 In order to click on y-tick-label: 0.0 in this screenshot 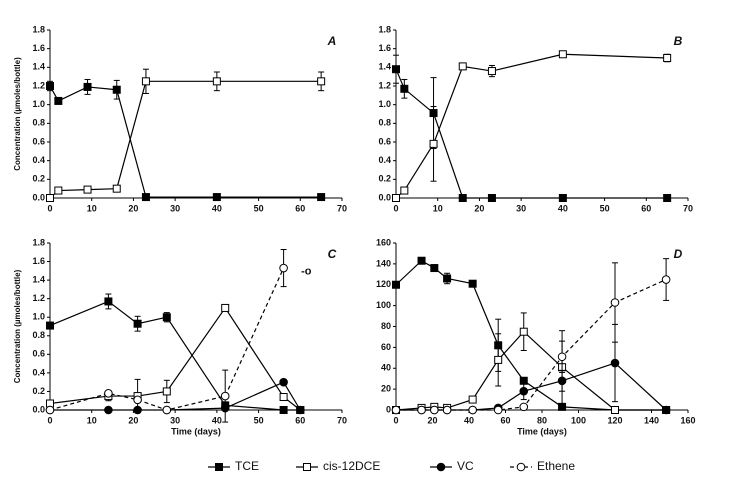, I will do `click(38, 409)`.